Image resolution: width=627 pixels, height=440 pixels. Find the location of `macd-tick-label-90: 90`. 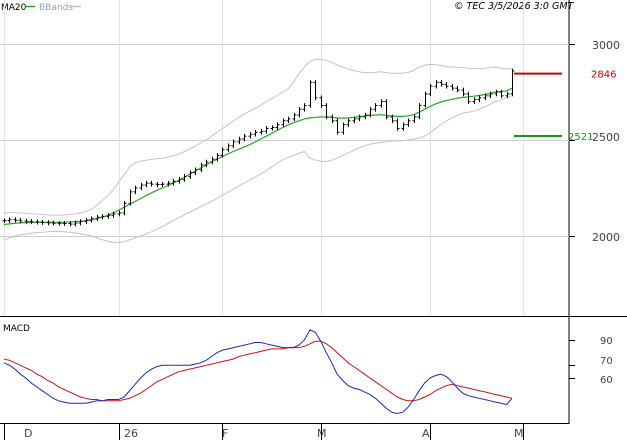

macd-tick-label-90: 90 is located at coordinates (606, 341).